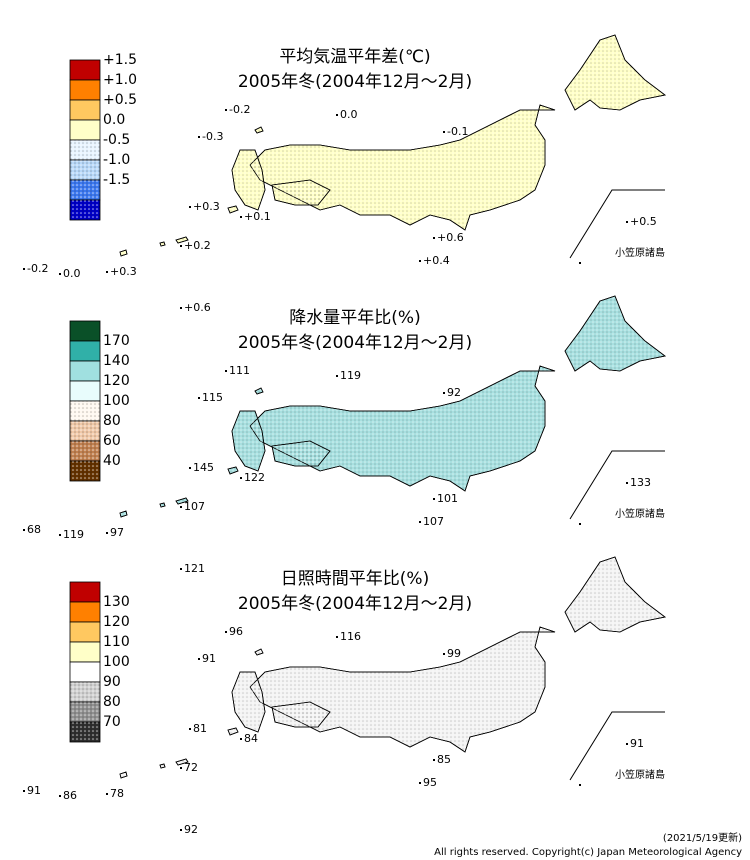 The width and height of the screenshot is (750, 860). What do you see at coordinates (191, 767) in the screenshot?
I see `station-value: 72` at bounding box center [191, 767].